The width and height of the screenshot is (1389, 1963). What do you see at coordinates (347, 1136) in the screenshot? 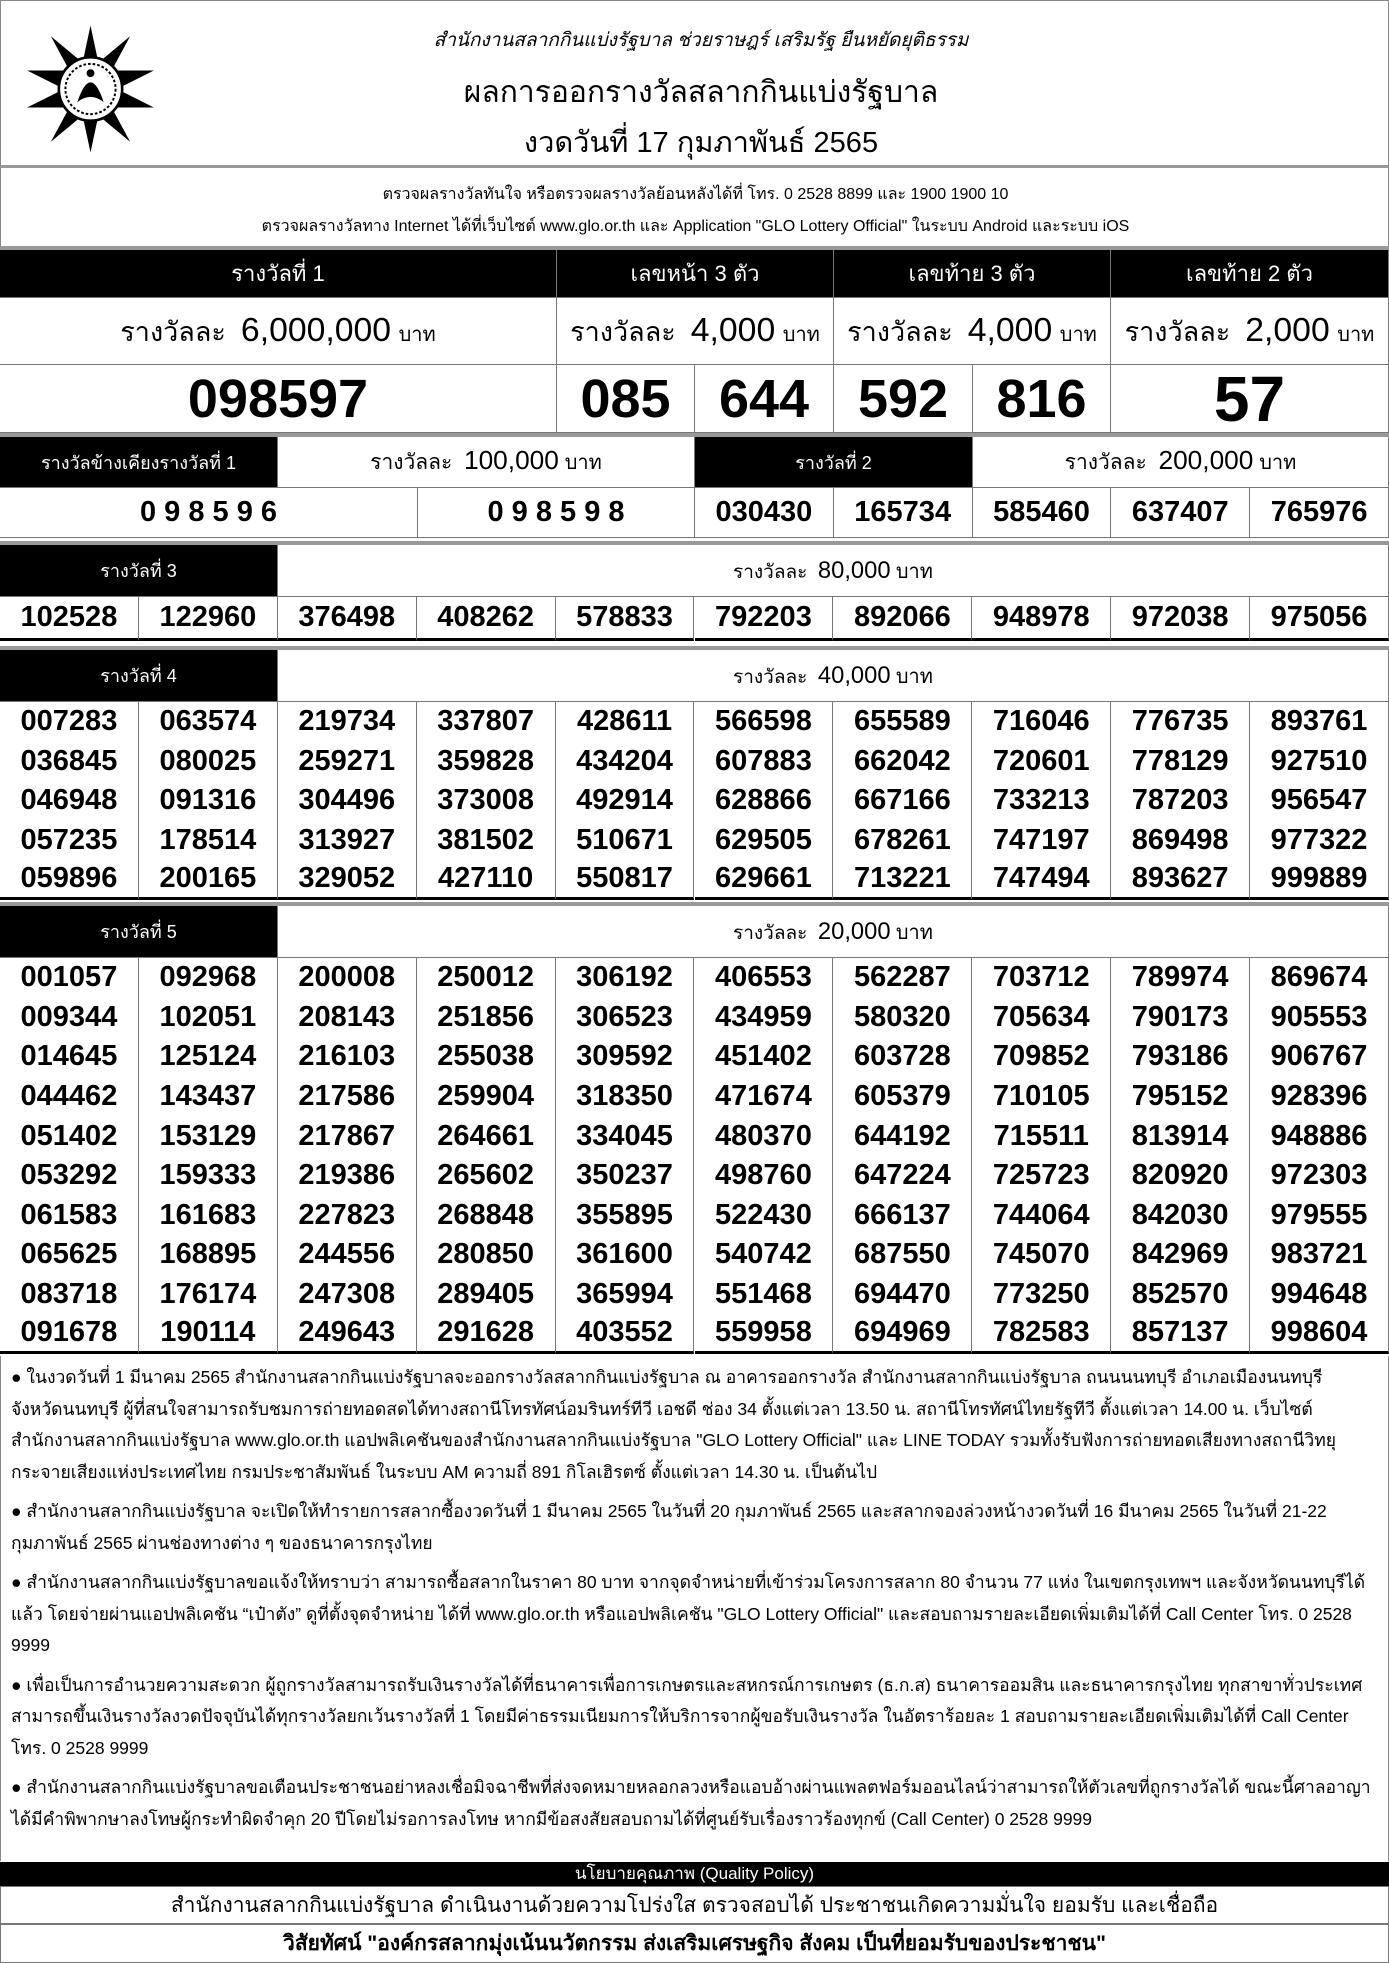
I see `fifth-prize-number: 217867` at bounding box center [347, 1136].